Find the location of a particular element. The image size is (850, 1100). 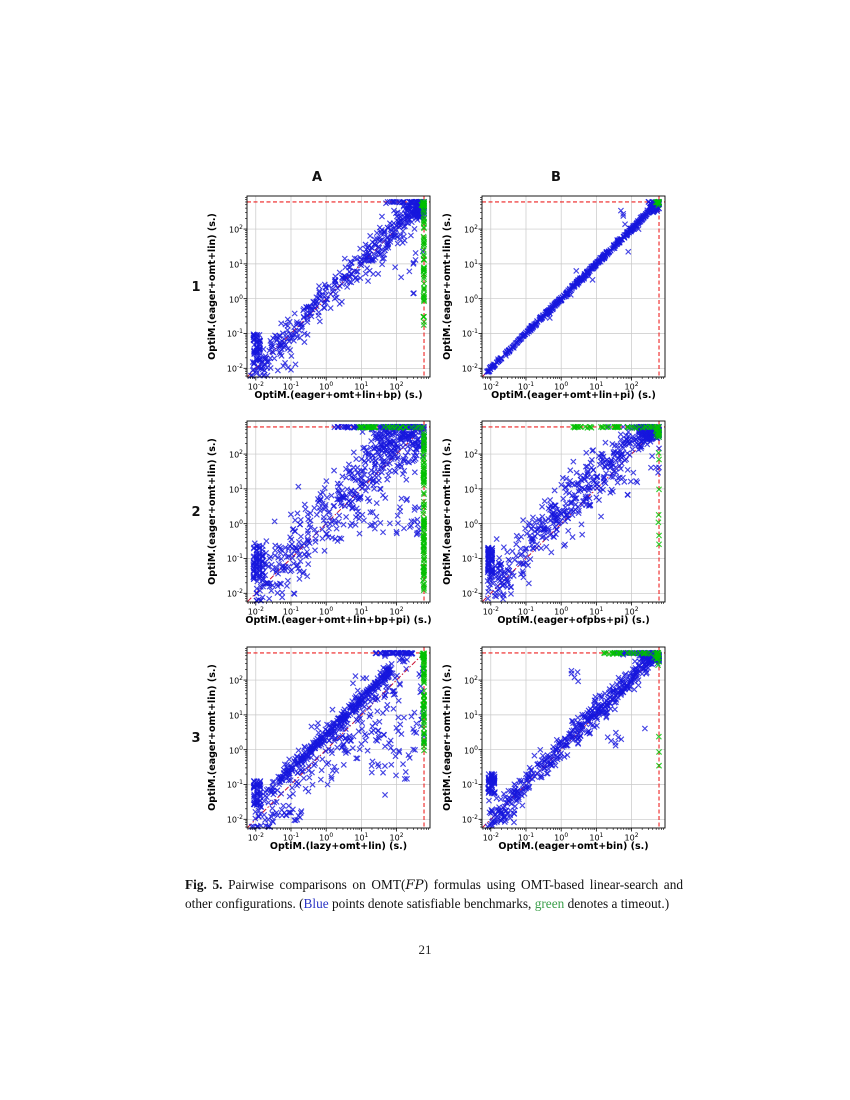

caption-segment: green is located at coordinates (549, 904).